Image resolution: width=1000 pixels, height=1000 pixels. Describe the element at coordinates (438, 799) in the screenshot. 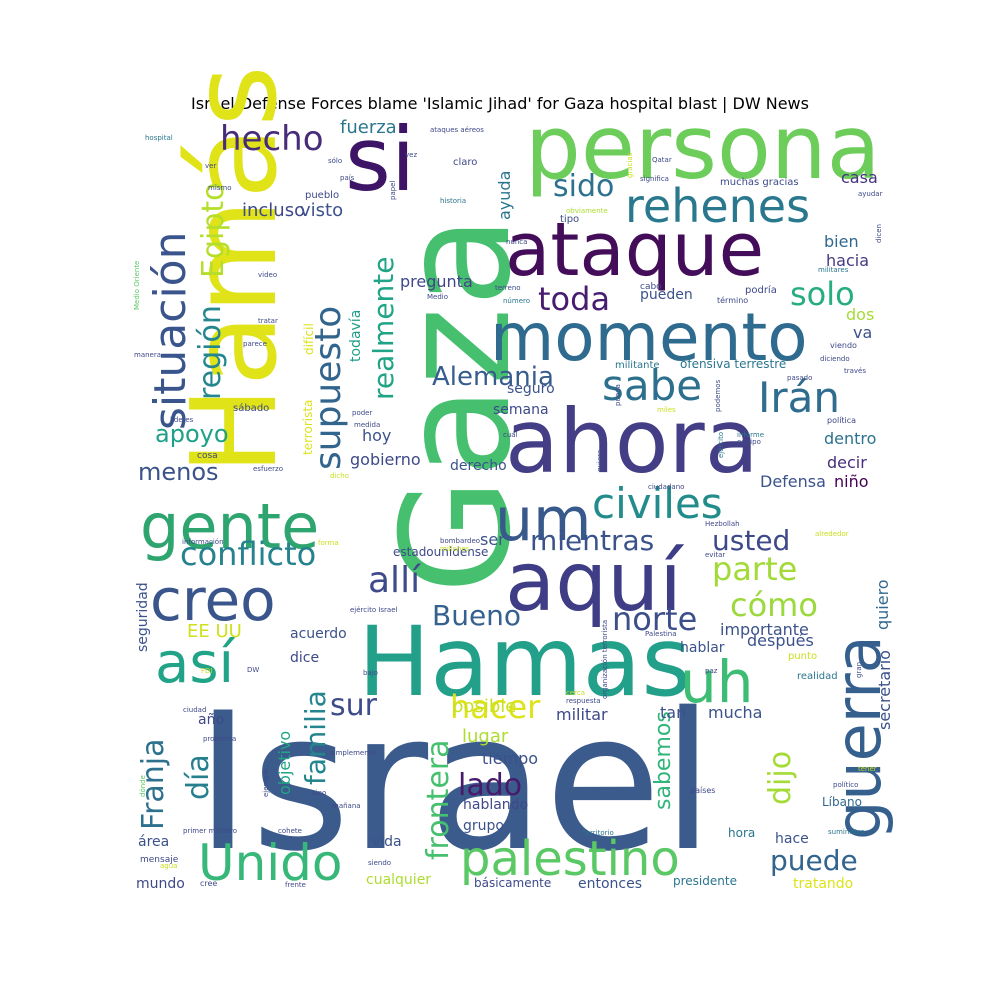

I see `word-frontera: frontera` at that location.